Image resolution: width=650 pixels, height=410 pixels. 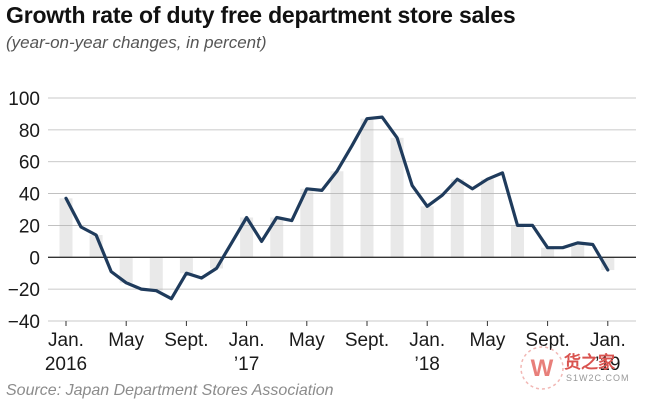 I want to click on y-tick-label: −40, so click(x=24, y=322).